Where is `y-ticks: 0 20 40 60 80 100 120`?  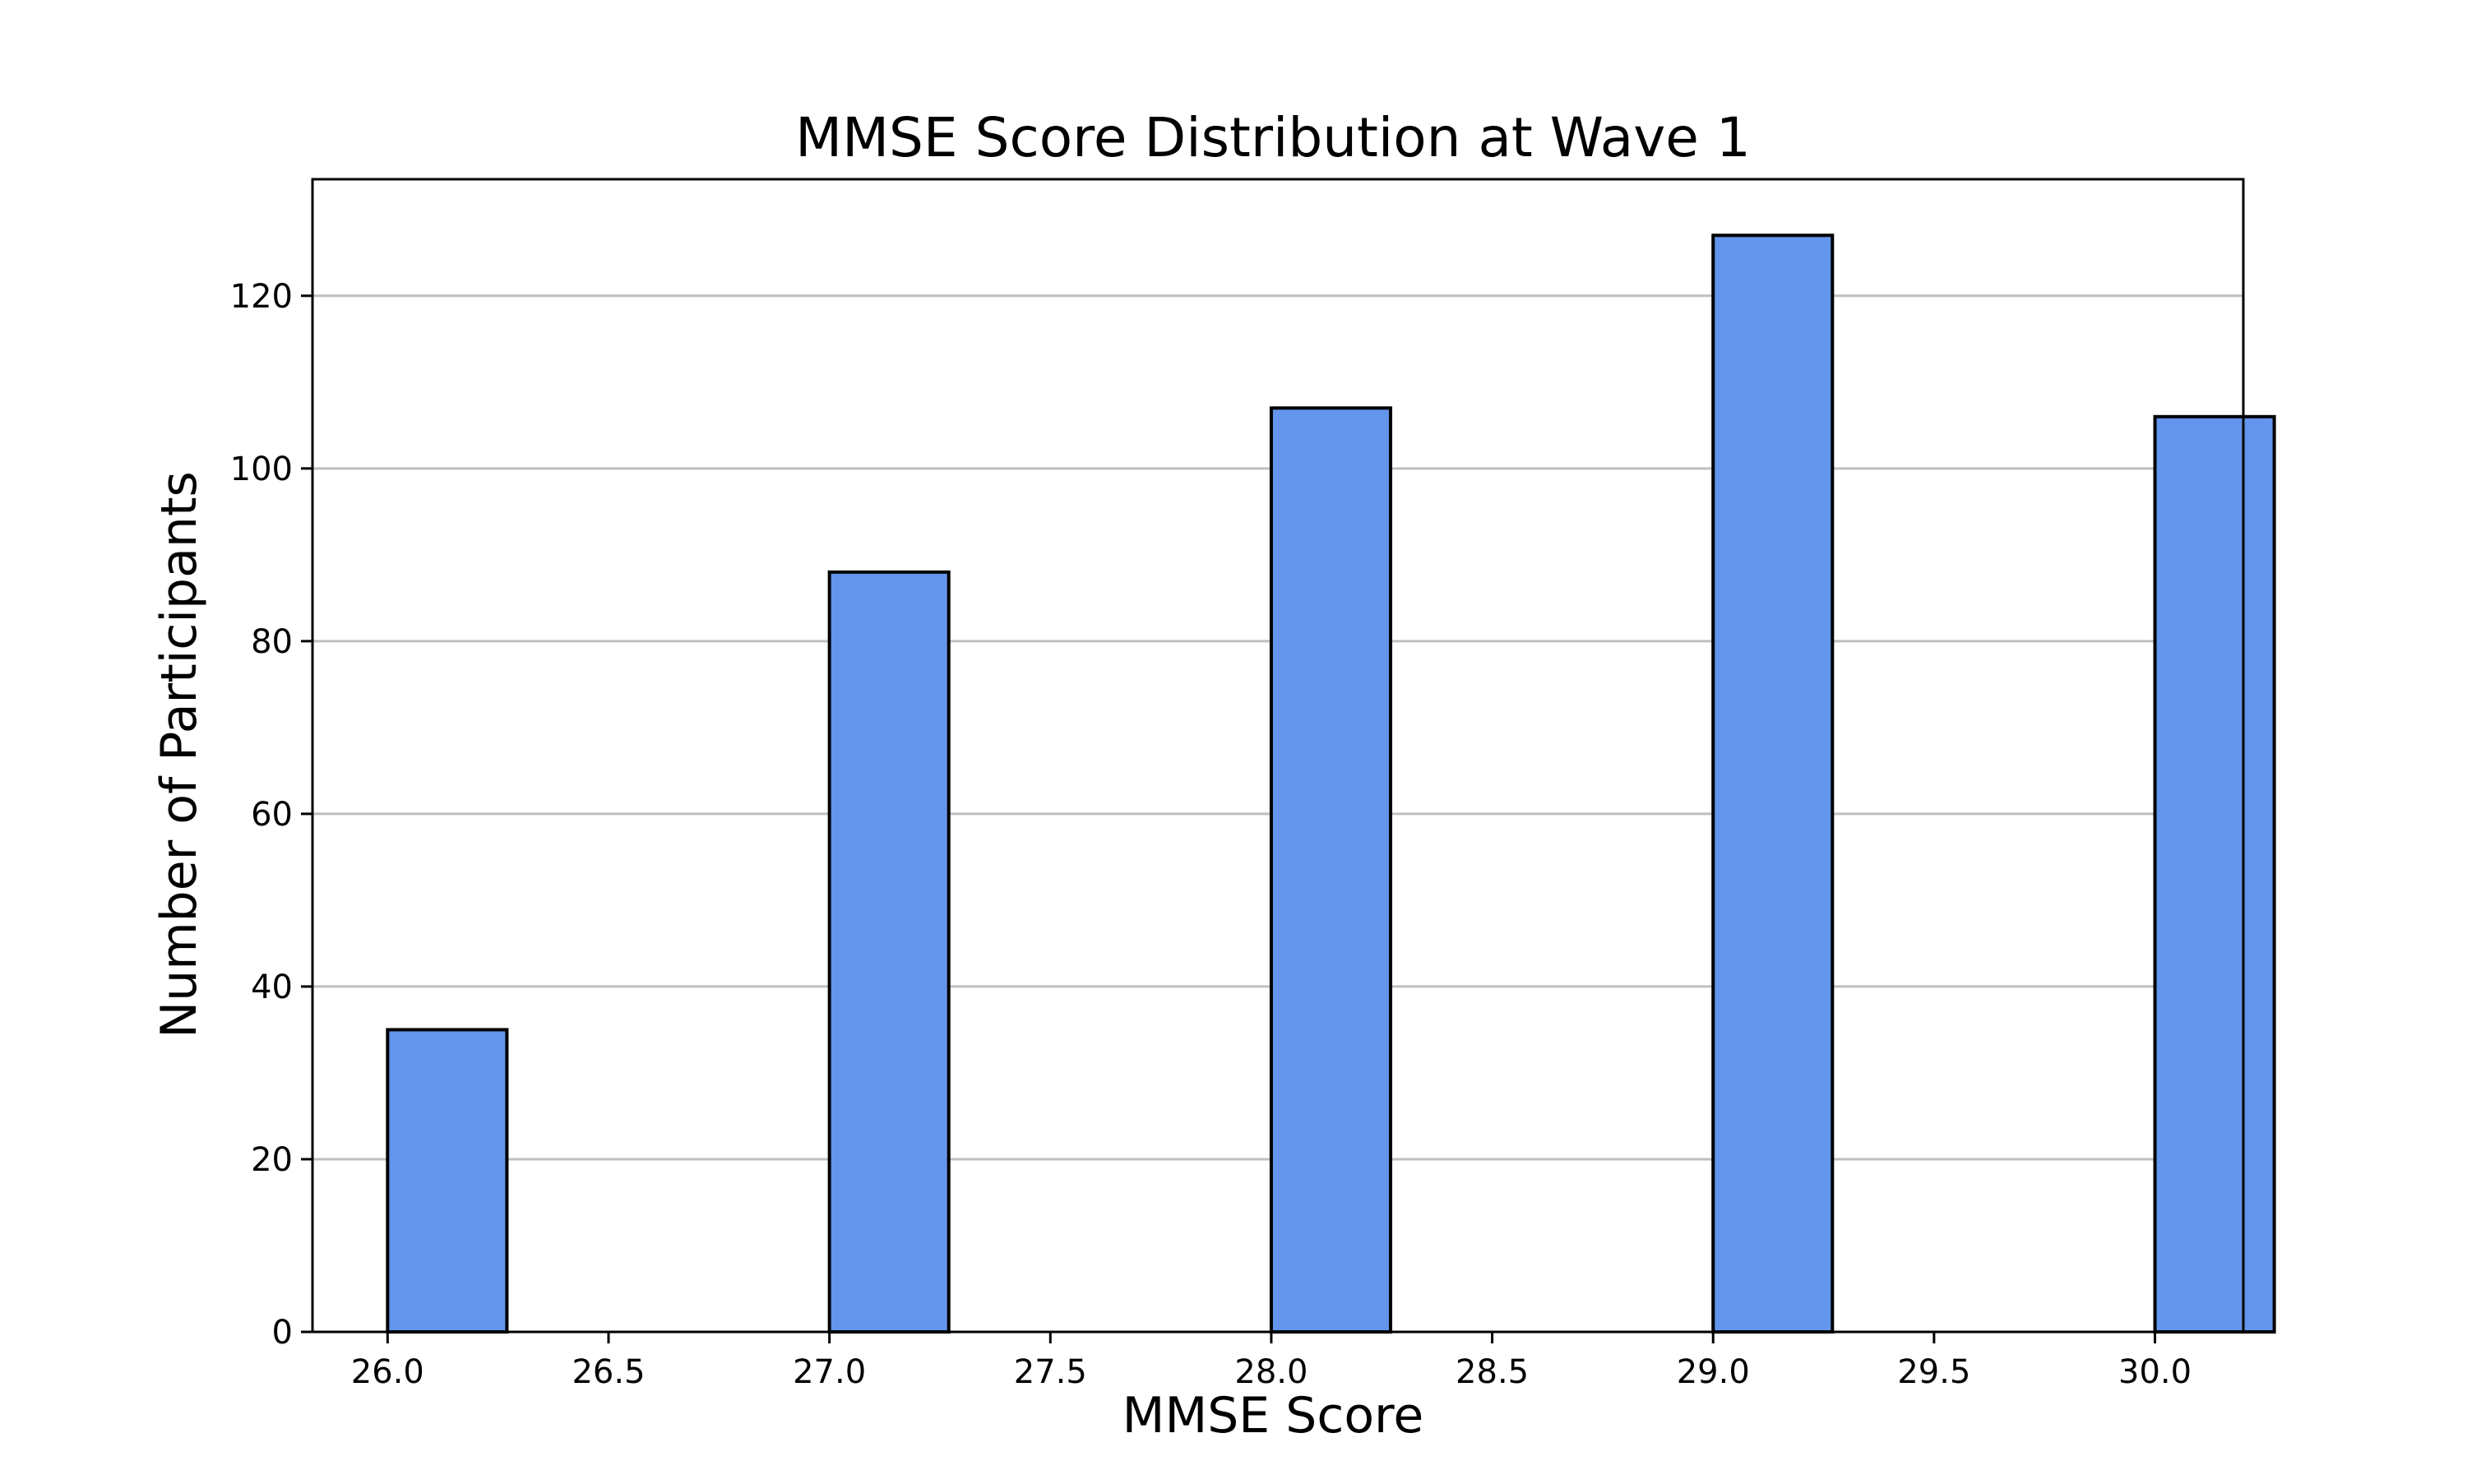
y-ticks: 0 20 40 60 80 100 120 is located at coordinates (271, 815).